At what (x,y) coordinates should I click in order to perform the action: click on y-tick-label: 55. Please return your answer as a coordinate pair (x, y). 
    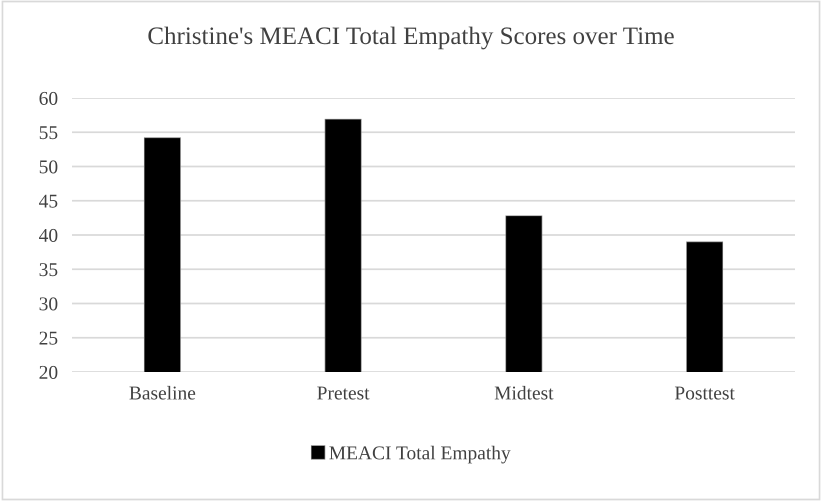
    Looking at the image, I should click on (49, 133).